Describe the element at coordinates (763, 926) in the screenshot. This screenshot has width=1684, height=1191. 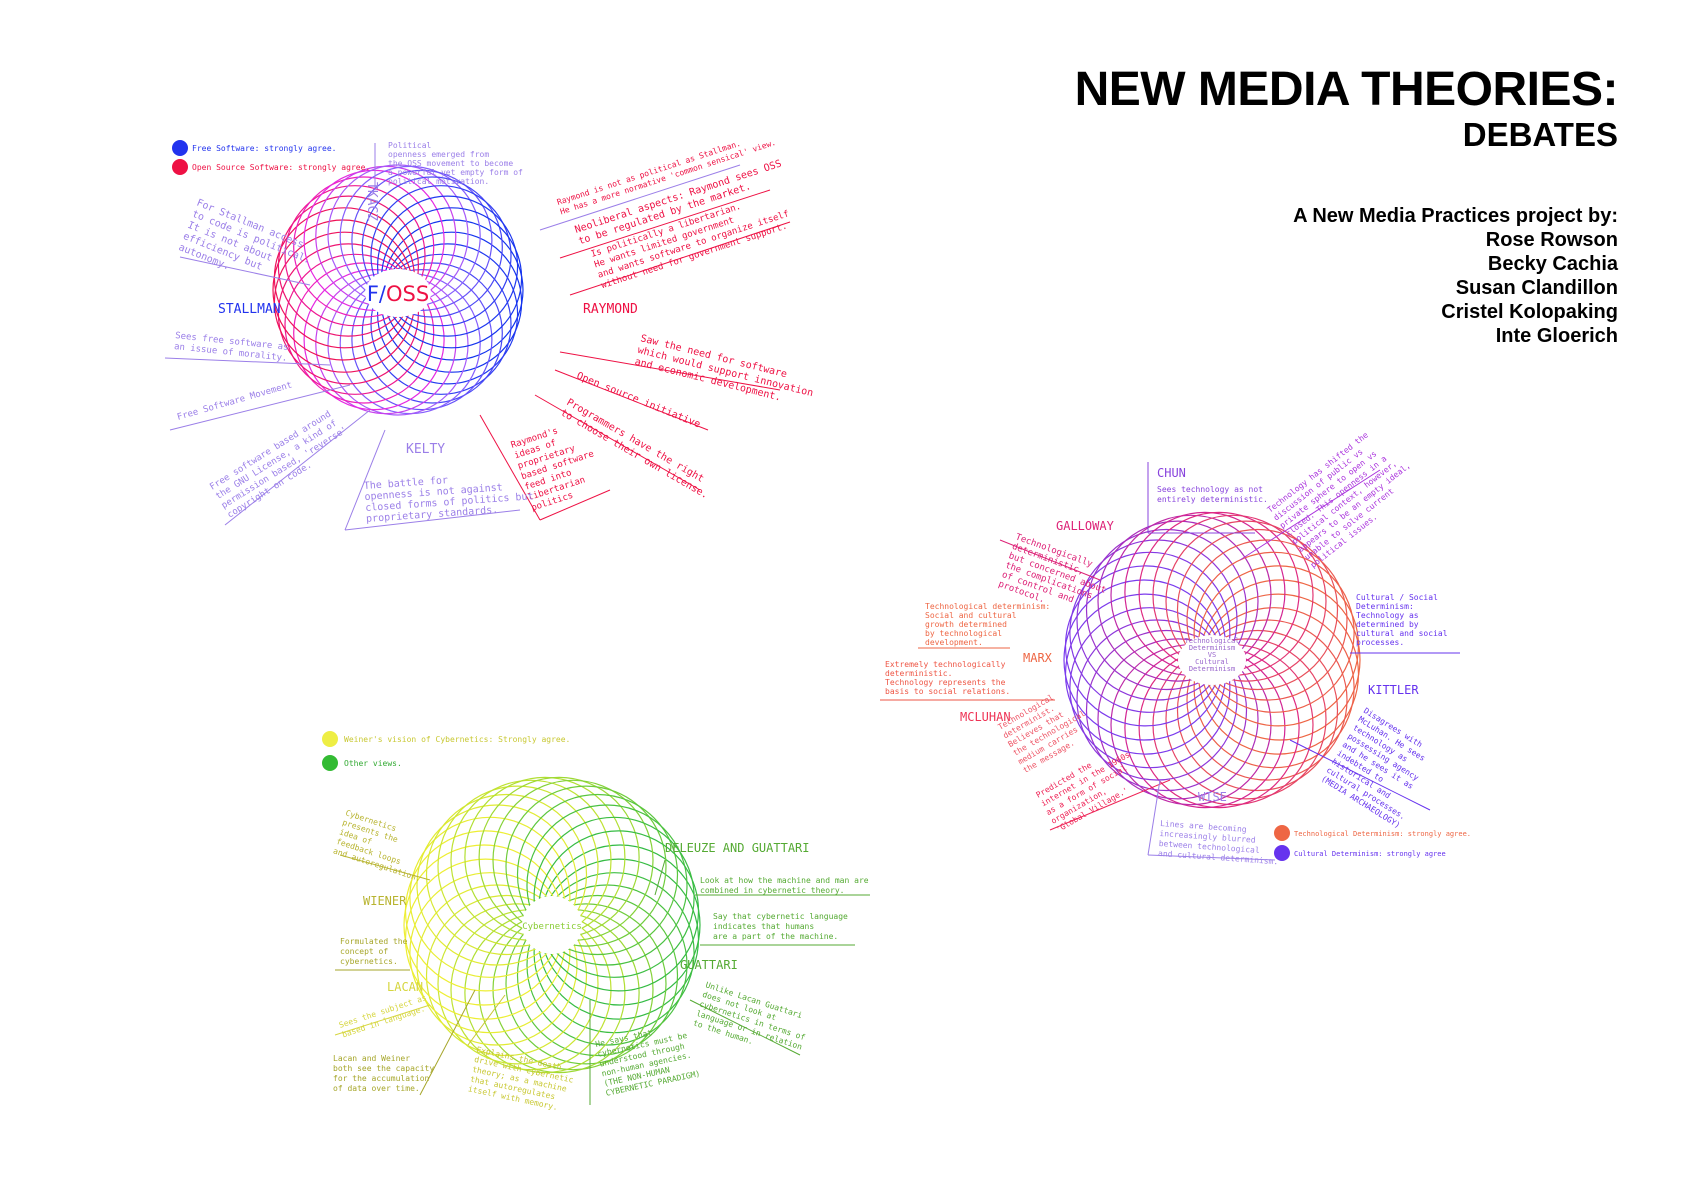
I see `note-line: indicates that humans` at that location.